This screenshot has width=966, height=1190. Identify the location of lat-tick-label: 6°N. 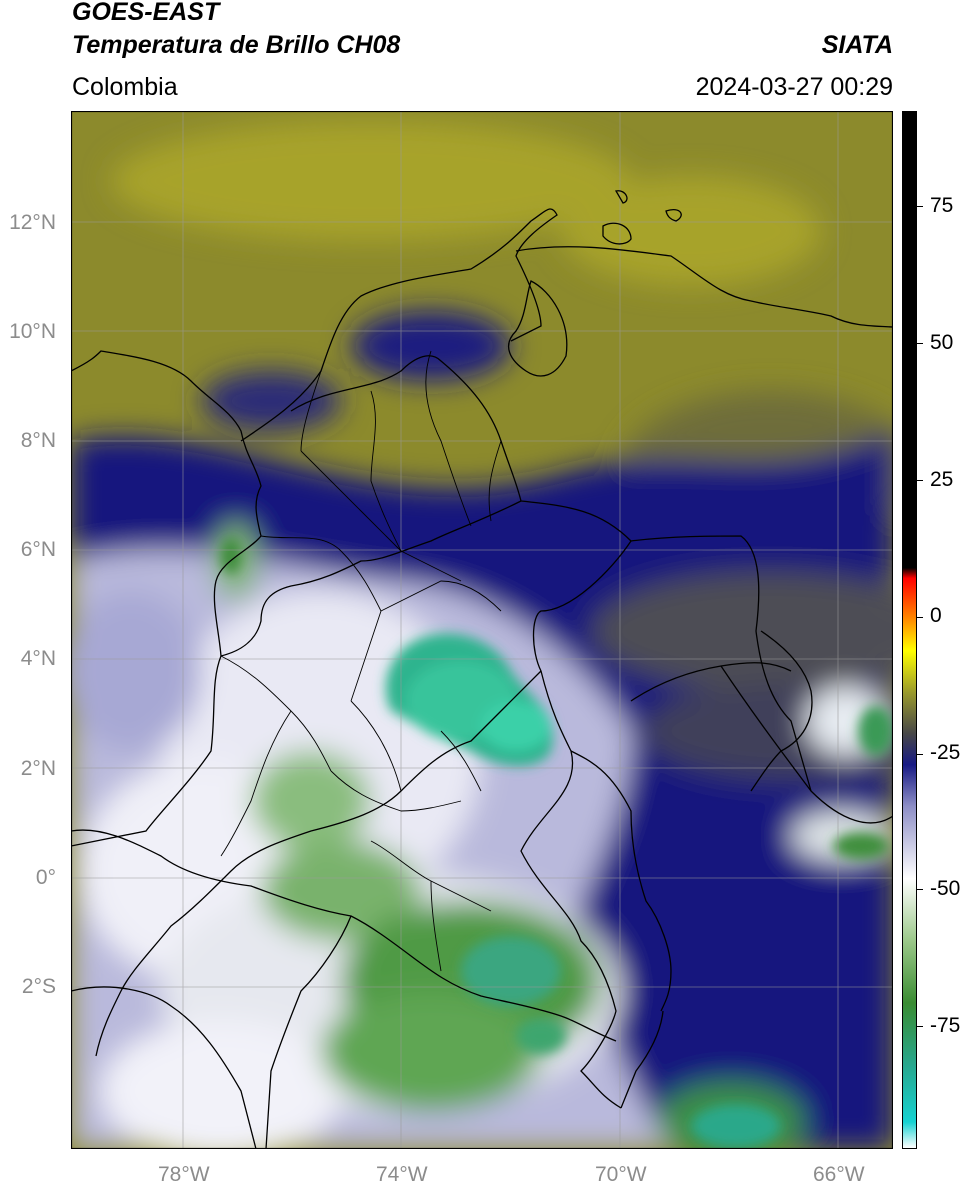
(38, 549).